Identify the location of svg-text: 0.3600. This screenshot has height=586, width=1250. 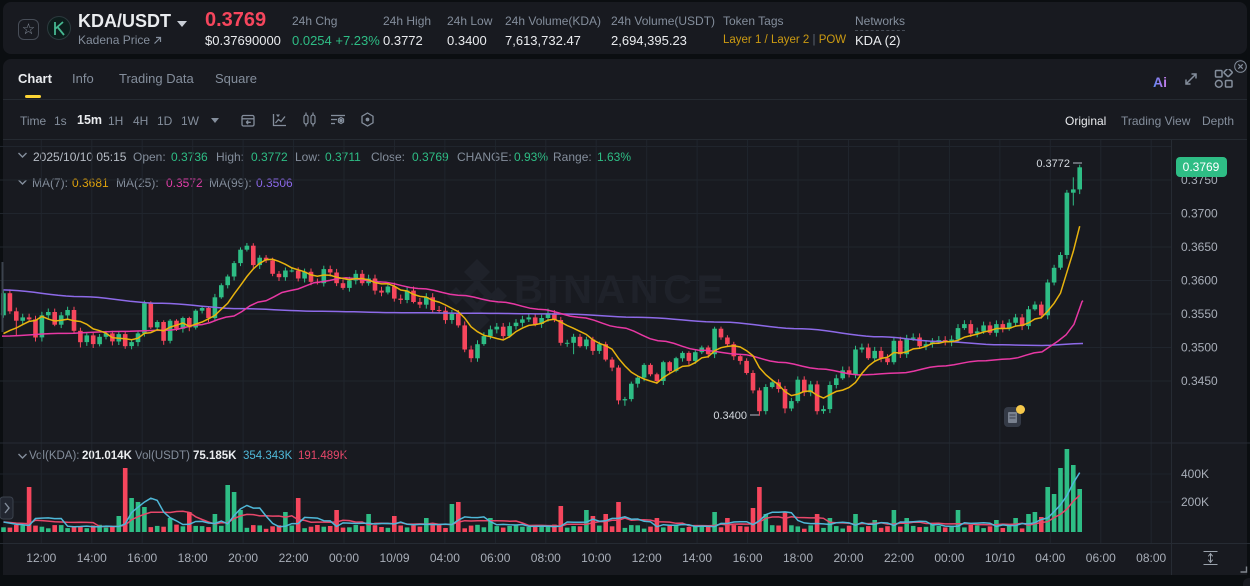
(1199, 281).